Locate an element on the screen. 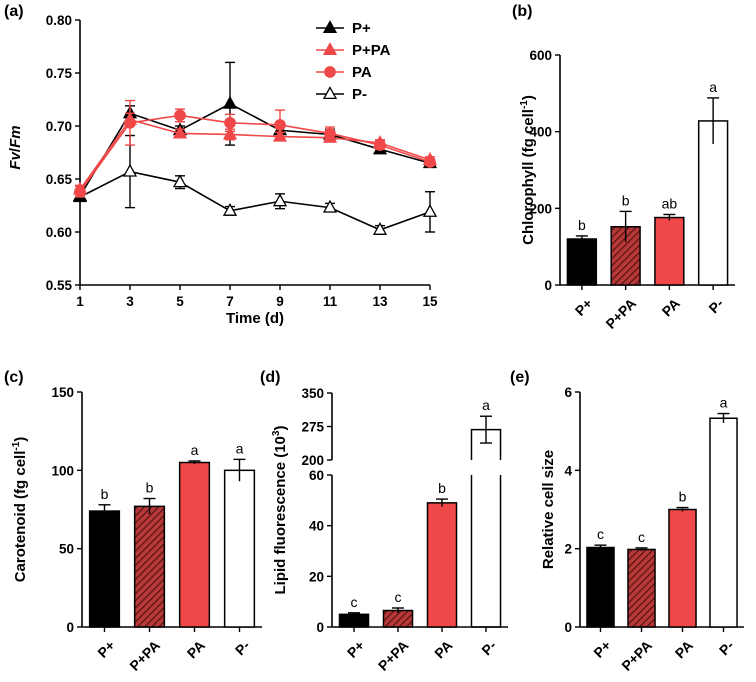 The width and height of the screenshot is (756, 682). y-axis-label-main: Relative cell size is located at coordinates (548, 509).